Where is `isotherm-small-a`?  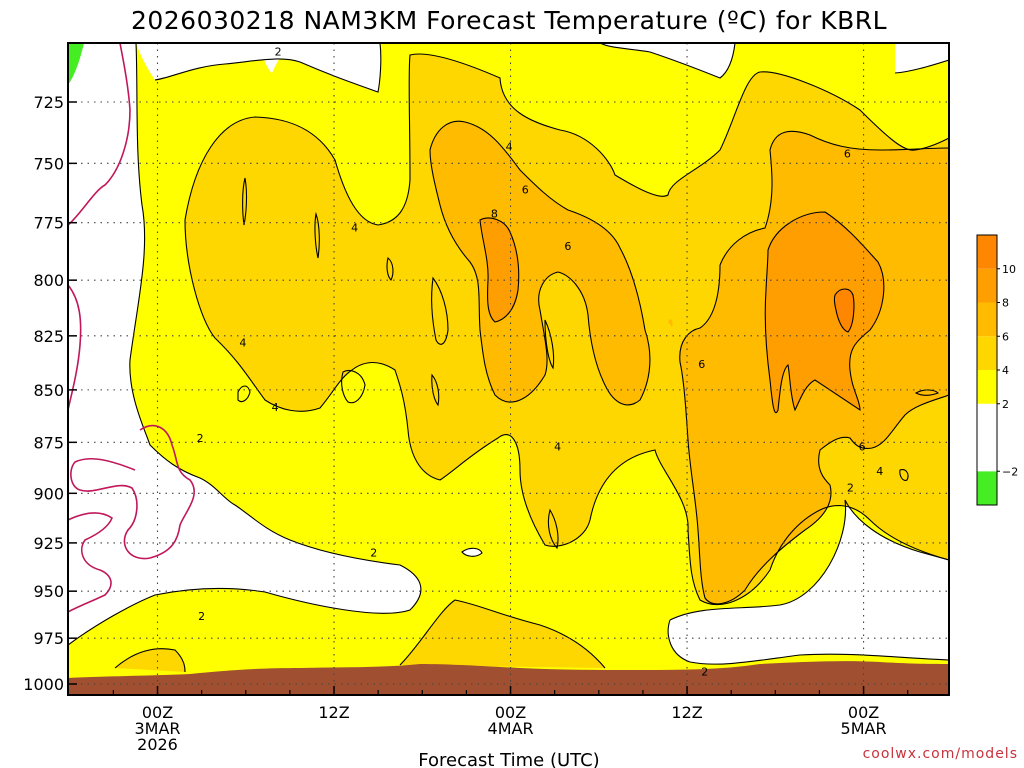
isotherm-small-a is located at coordinates (245, 201).